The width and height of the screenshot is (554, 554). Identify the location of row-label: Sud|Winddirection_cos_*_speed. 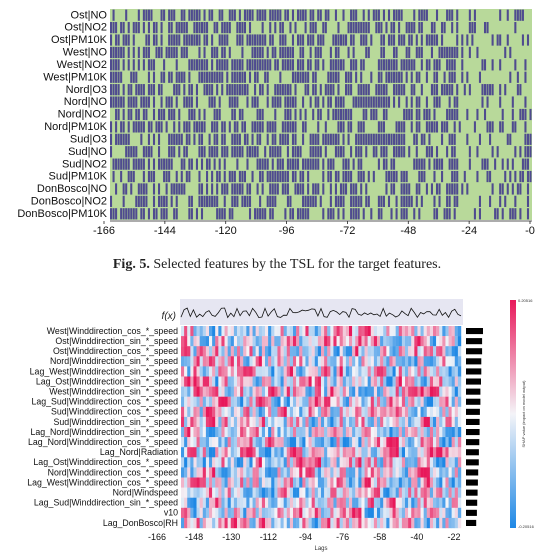
(114, 412).